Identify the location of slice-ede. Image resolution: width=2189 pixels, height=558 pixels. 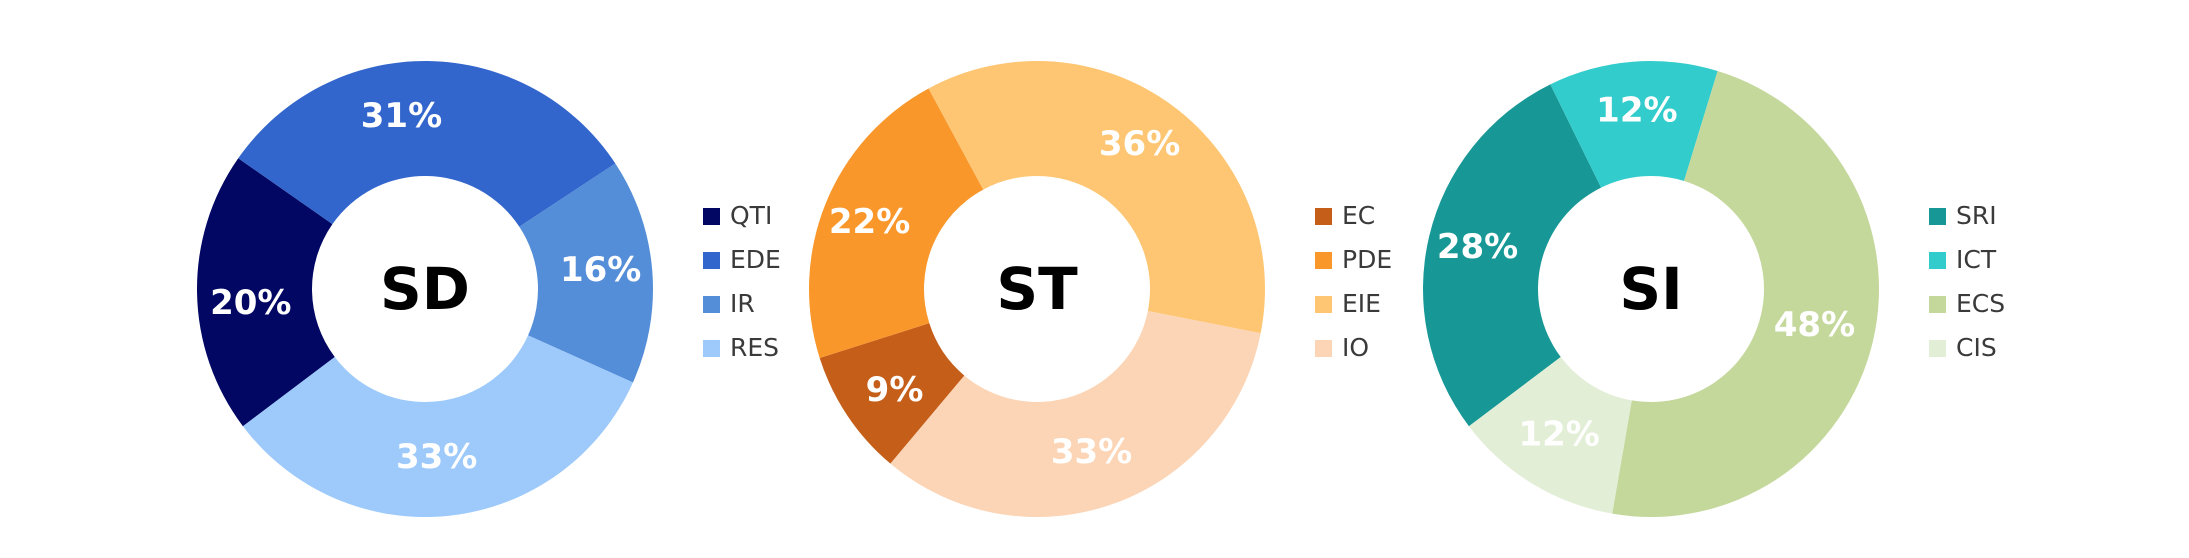
(427, 143).